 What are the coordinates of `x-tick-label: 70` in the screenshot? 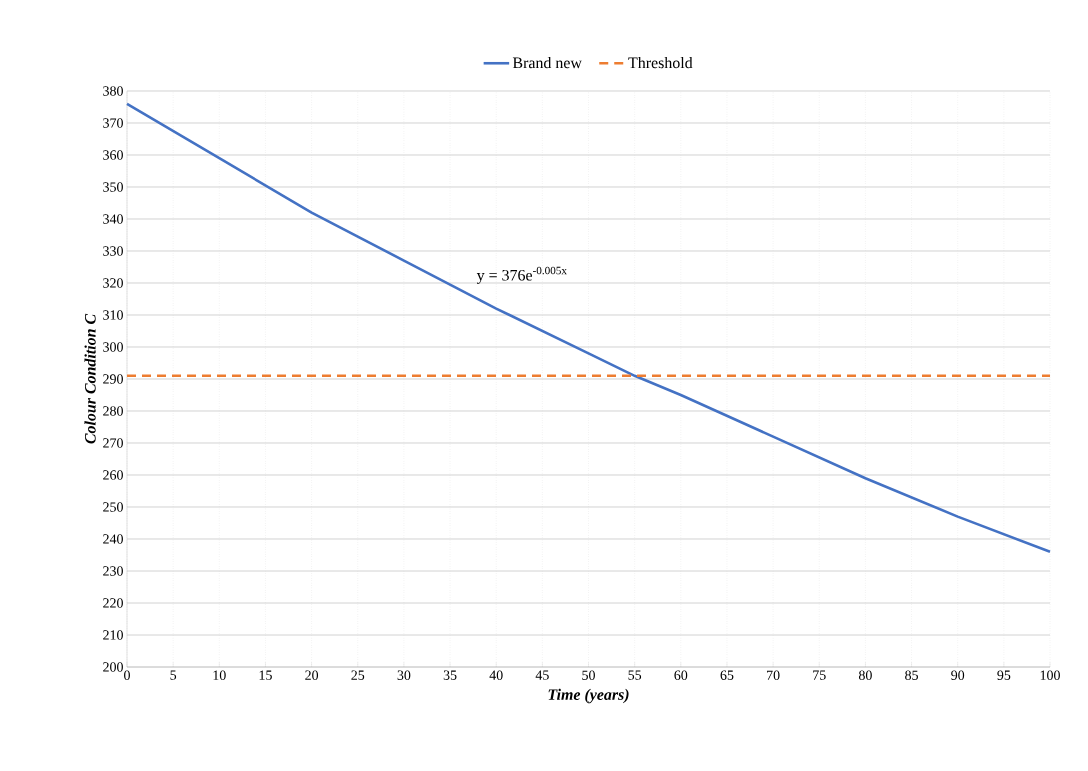 It's located at (773, 675).